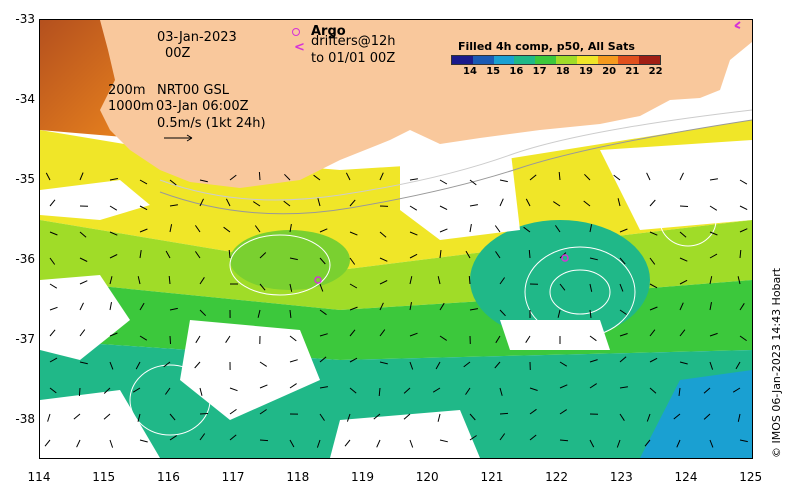 The width and height of the screenshot is (791, 492). What do you see at coordinates (39, 477) in the screenshot?
I see `x-tick-label: 114` at bounding box center [39, 477].